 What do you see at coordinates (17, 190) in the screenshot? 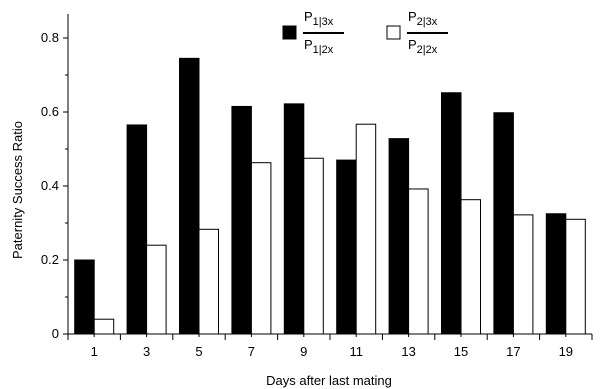
I see `y-axis-title: Paternity Success Ratio` at bounding box center [17, 190].